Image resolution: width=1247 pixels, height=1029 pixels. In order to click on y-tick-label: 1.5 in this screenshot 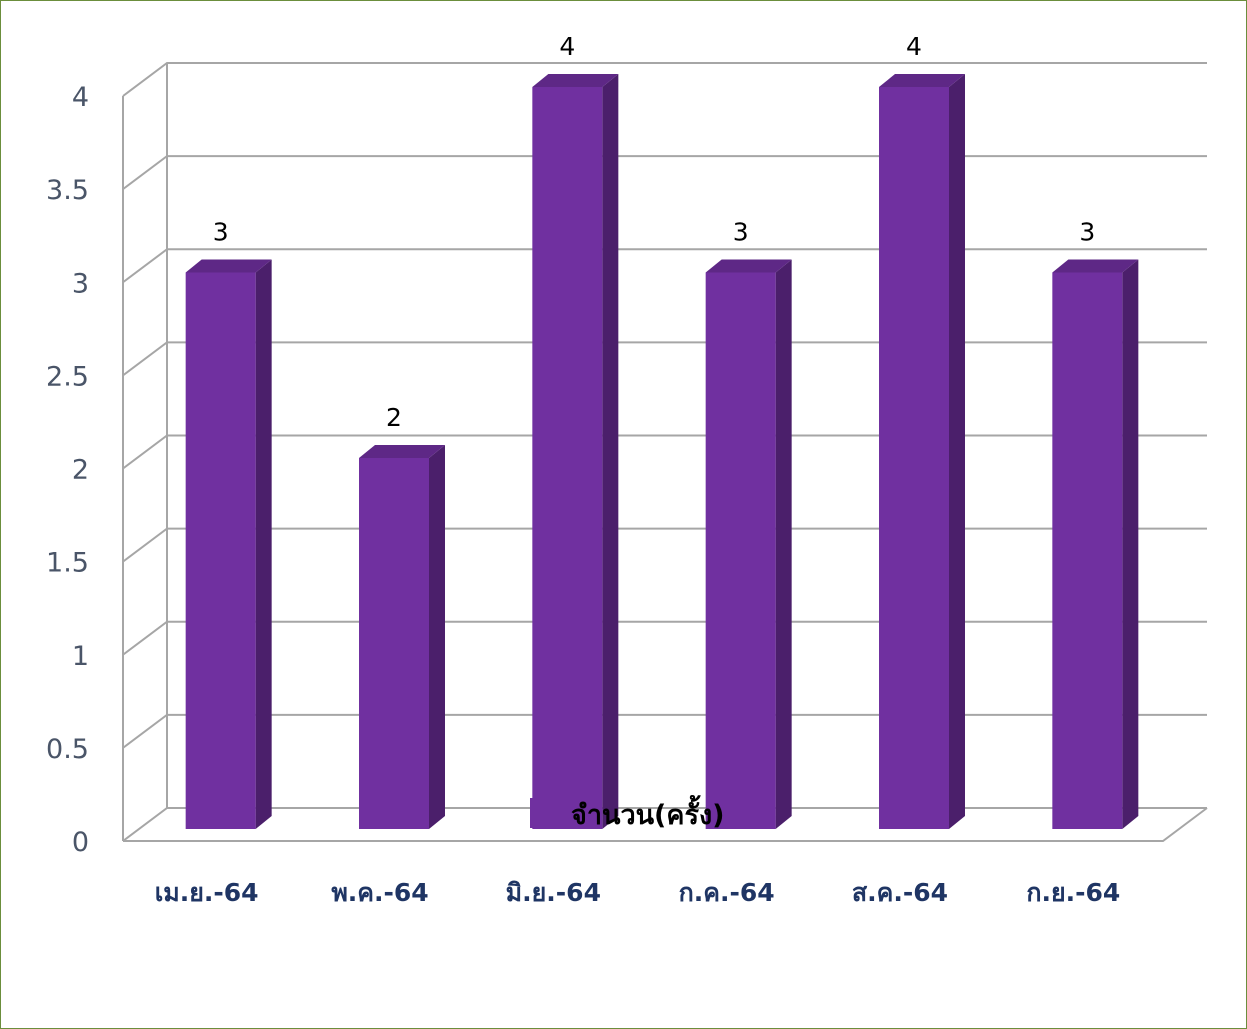, I will do `click(67, 563)`.